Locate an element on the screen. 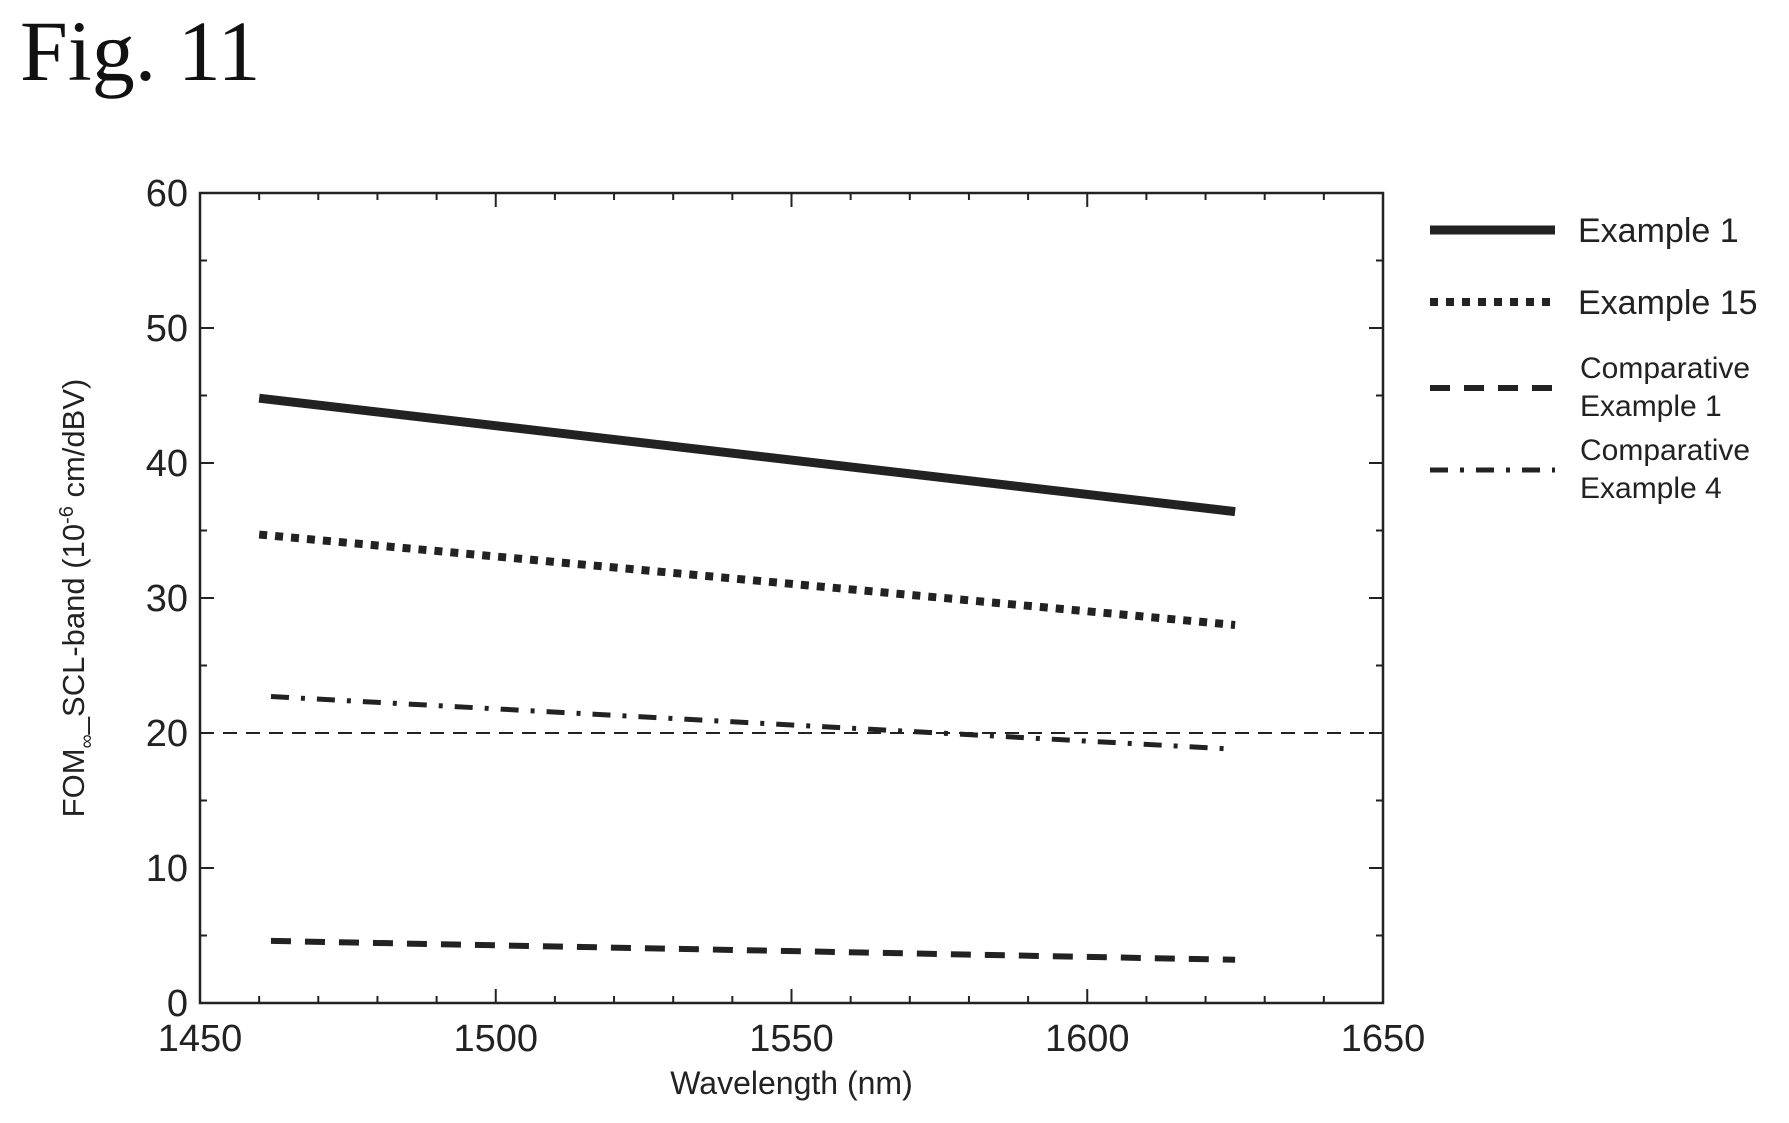 This screenshot has height=1123, width=1789. y-tick-label: 10 is located at coordinates (167, 869).